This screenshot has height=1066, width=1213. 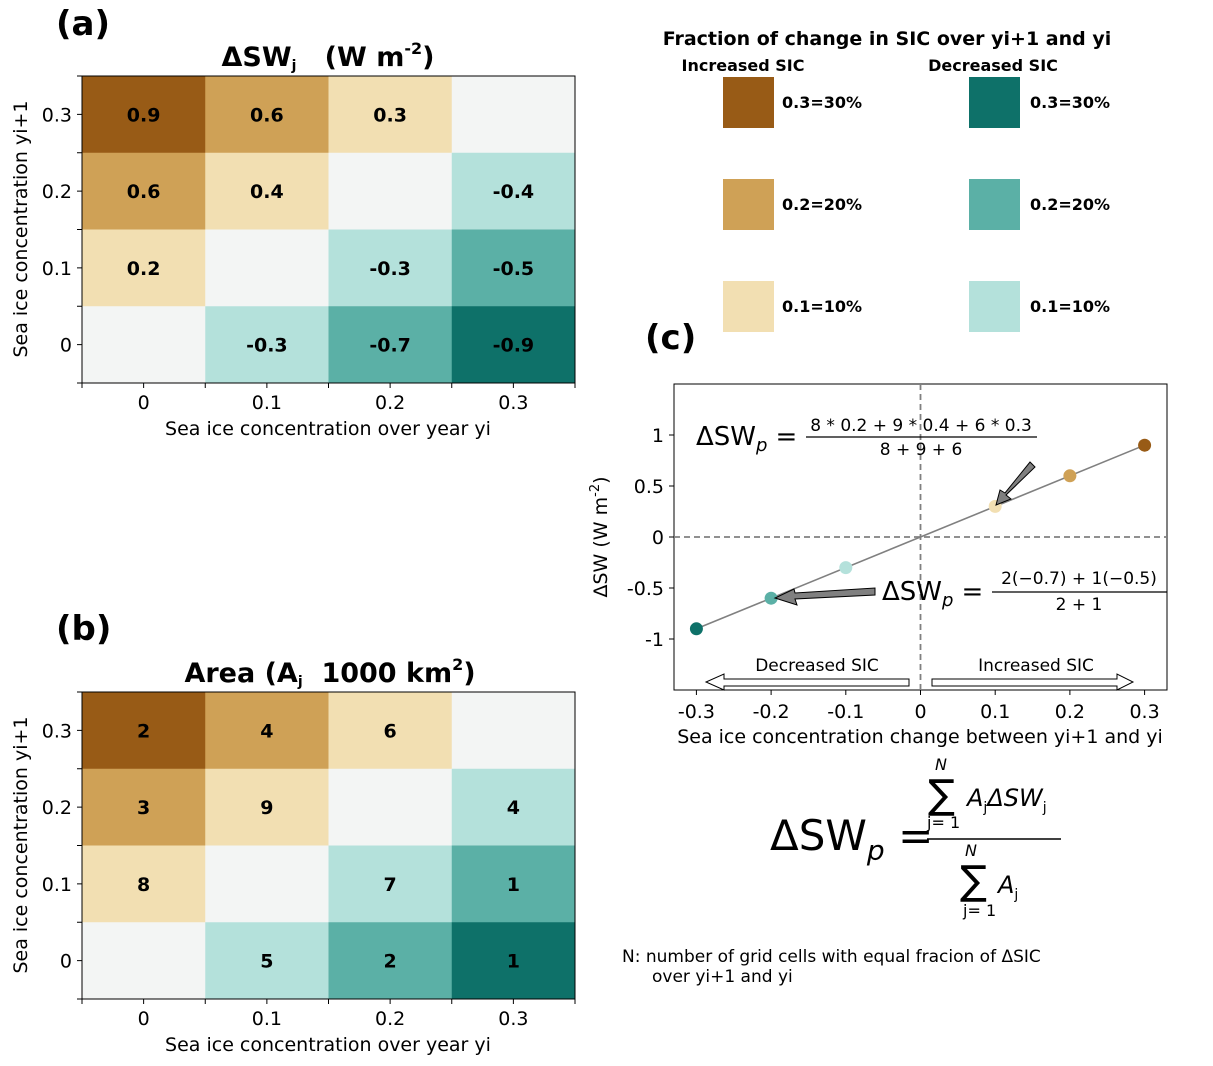 I want to click on cell-value-label: 2, so click(x=390, y=962).